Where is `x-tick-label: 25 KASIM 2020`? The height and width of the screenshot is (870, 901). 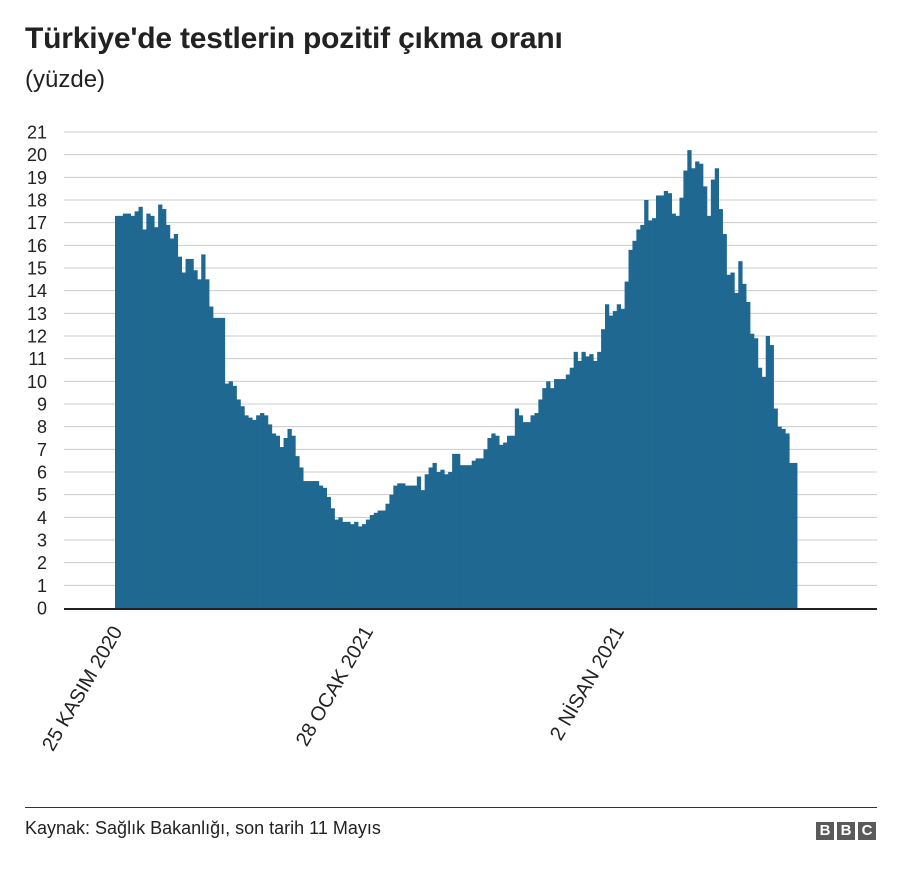 x-tick-label: 25 KASIM 2020 is located at coordinates (82, 689).